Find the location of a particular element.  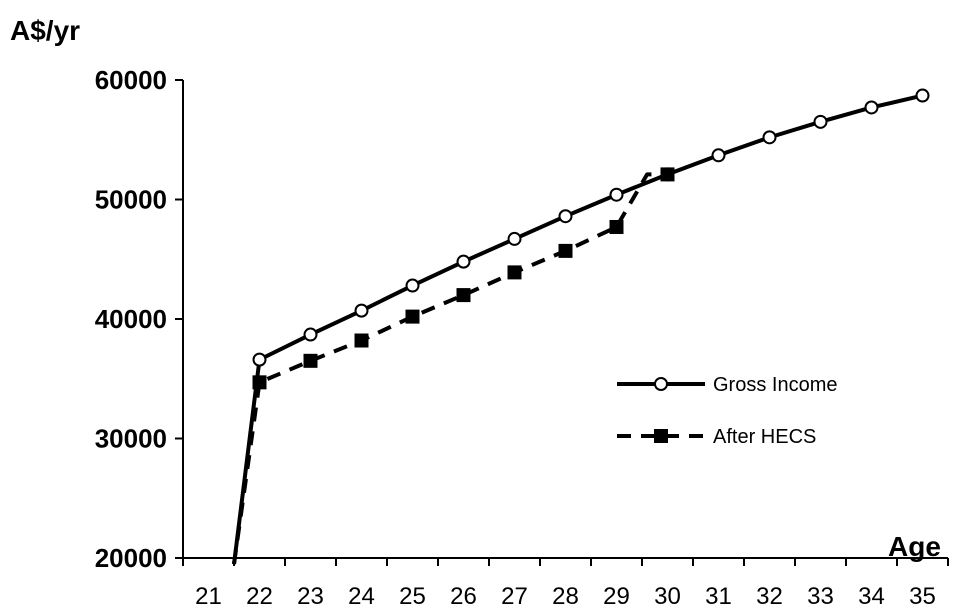

y-tick-label: 50000 is located at coordinates (131, 200).